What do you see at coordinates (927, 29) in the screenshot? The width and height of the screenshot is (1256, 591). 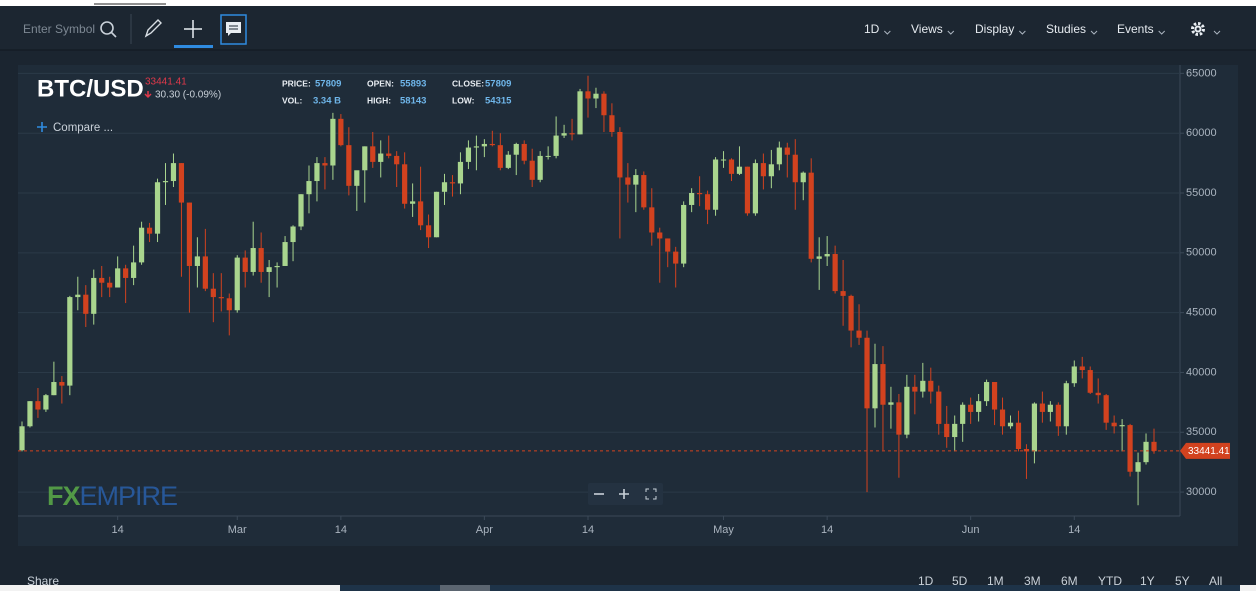 I see `menu-item: Views` at bounding box center [927, 29].